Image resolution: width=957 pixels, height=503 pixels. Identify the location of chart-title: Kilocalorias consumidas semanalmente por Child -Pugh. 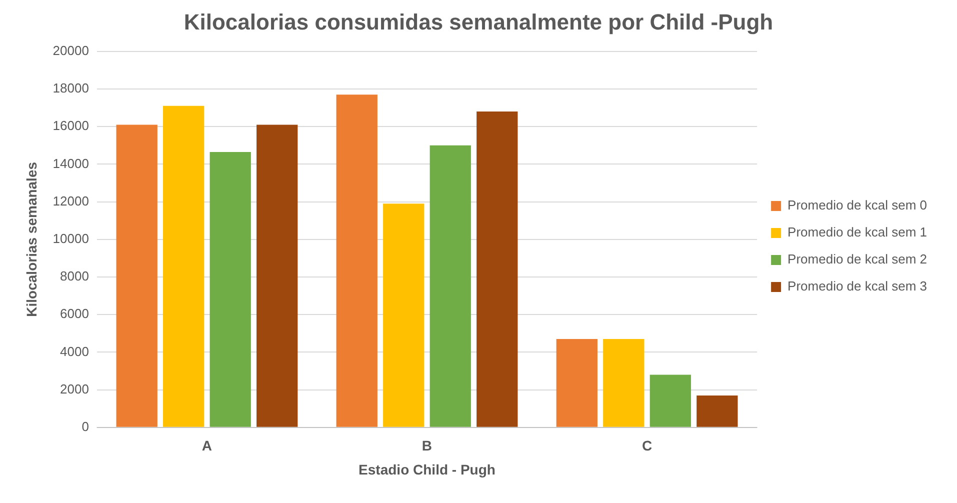
(479, 21).